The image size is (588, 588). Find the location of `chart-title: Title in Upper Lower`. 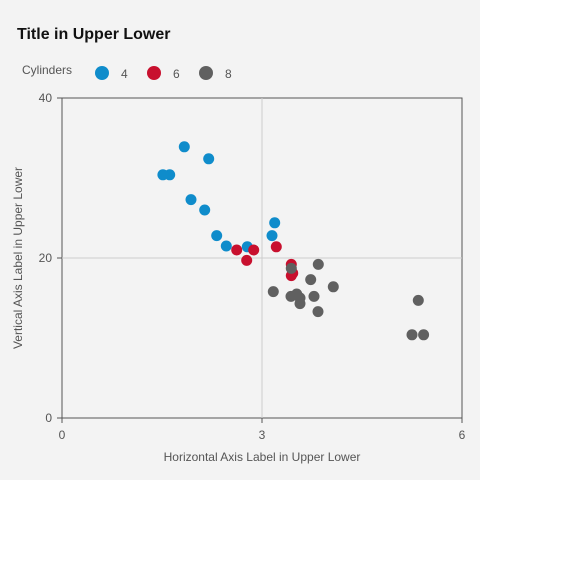

chart-title: Title in Upper Lower is located at coordinates (94, 34).